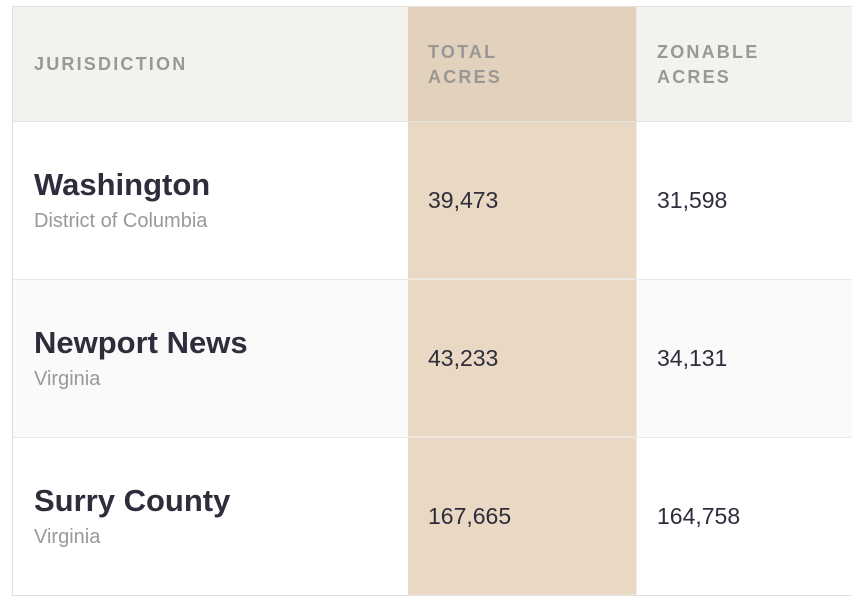 This screenshot has height=606, width=852. What do you see at coordinates (692, 200) in the screenshot?
I see `zonable-acres-value: 31,598` at bounding box center [692, 200].